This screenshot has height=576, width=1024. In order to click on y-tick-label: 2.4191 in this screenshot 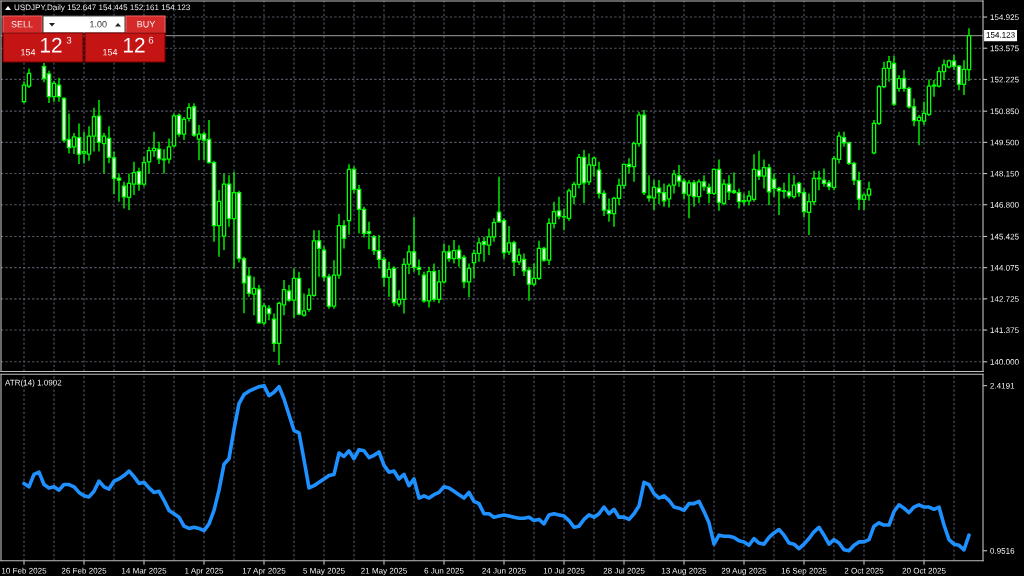, I will do `click(1002, 385)`.